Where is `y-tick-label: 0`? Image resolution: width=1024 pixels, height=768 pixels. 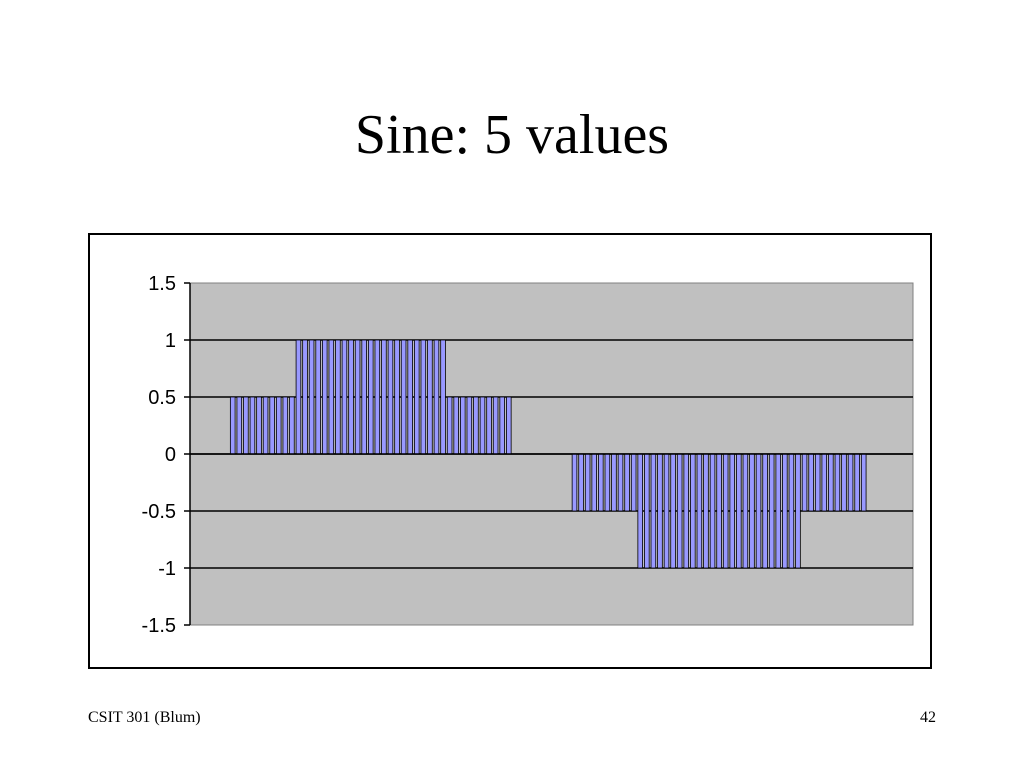 y-tick-label: 0 is located at coordinates (170, 455).